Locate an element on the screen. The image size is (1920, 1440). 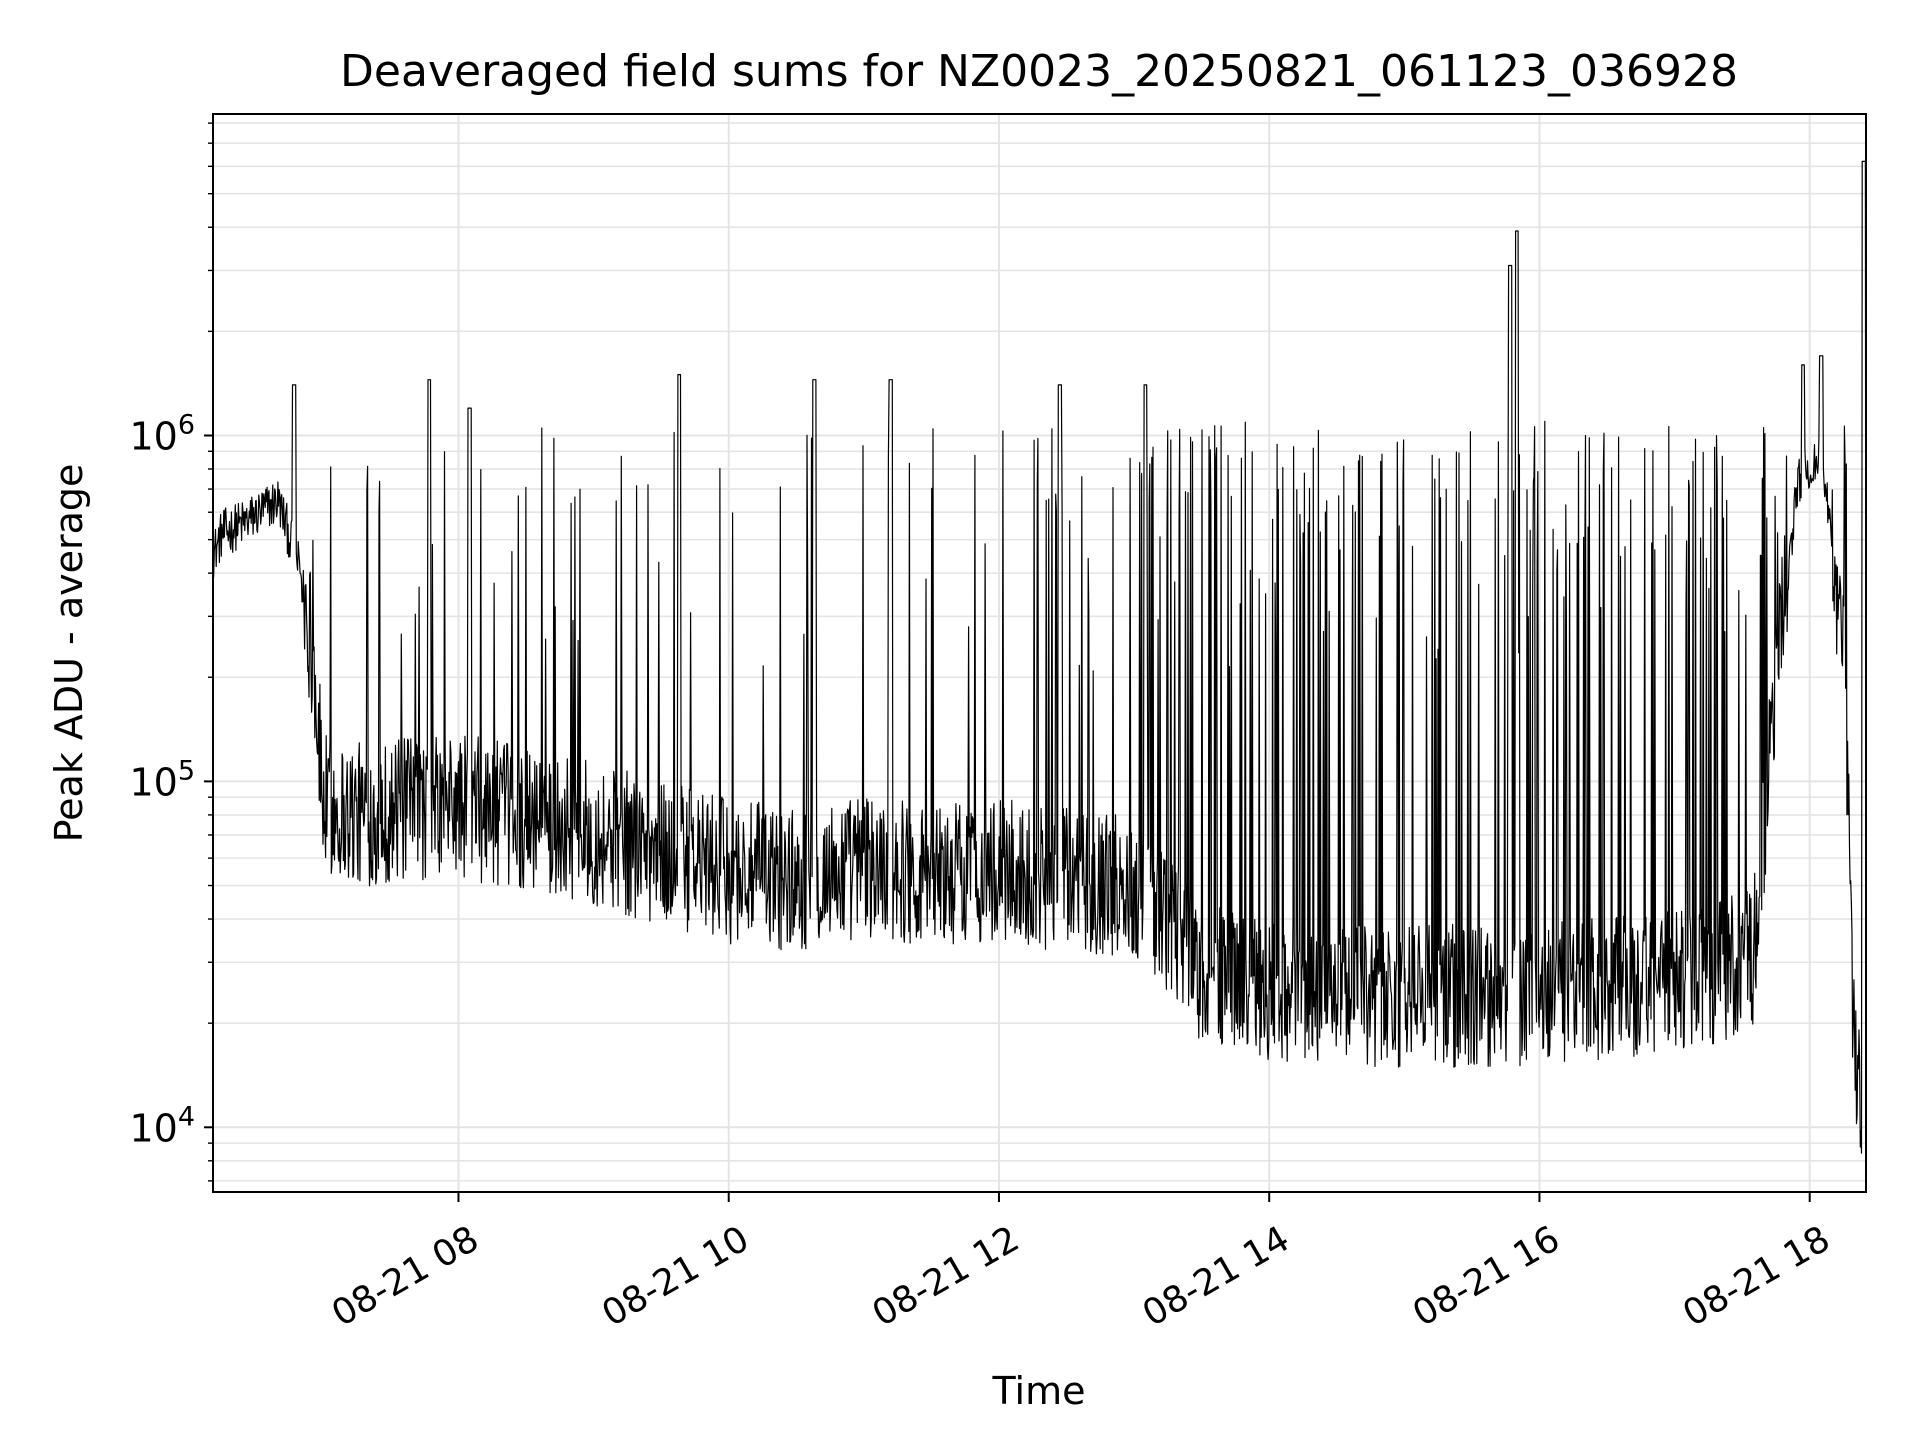
y-tick-exponent: 4 is located at coordinates (186, 1116).